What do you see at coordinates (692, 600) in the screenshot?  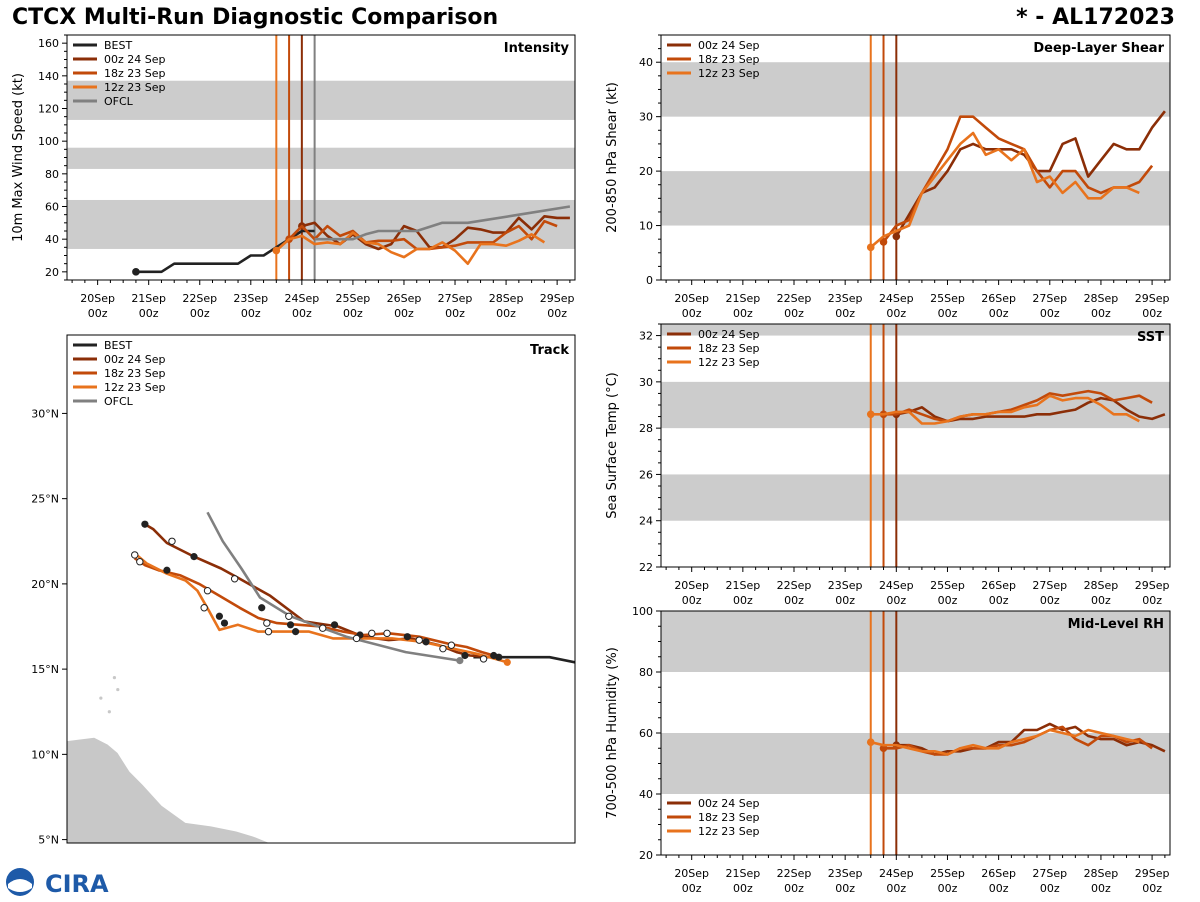 I see `sst-xtick-hour-0: 00z` at bounding box center [692, 600].